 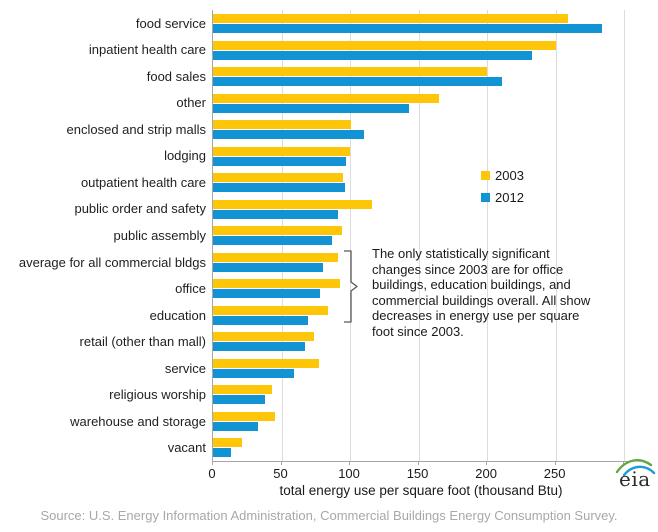 I want to click on category-label: service, so click(x=185, y=368).